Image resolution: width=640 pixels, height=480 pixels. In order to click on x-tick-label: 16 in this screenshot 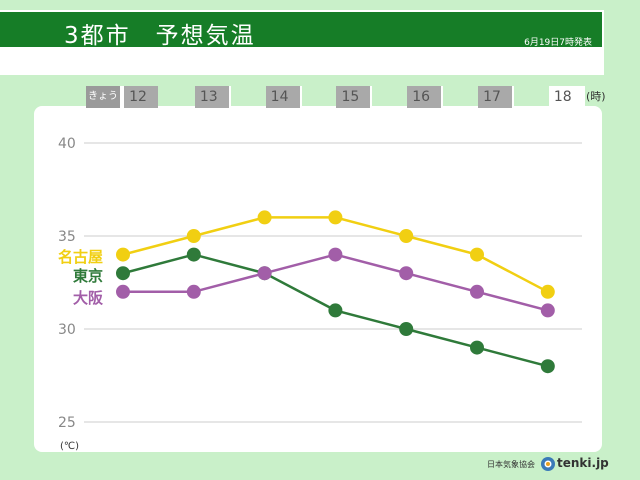, I will do `click(421, 97)`.